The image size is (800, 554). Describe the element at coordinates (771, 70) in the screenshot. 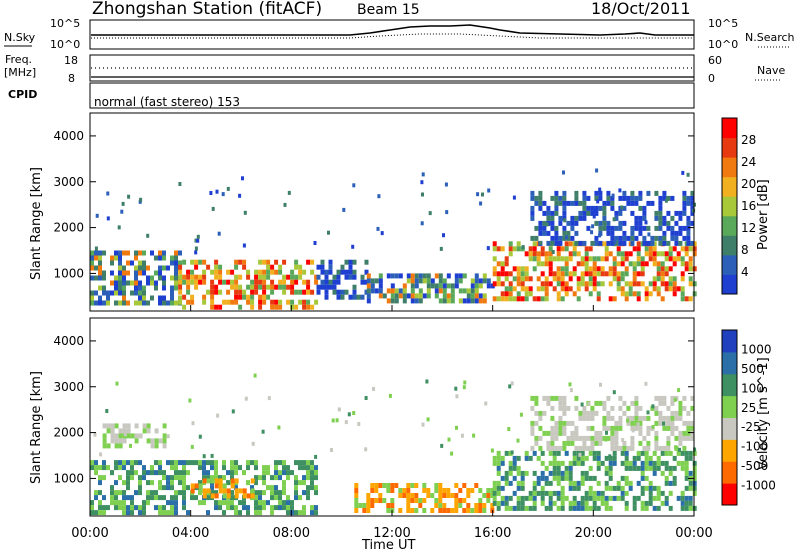

I see `nave-label: Nave` at that location.